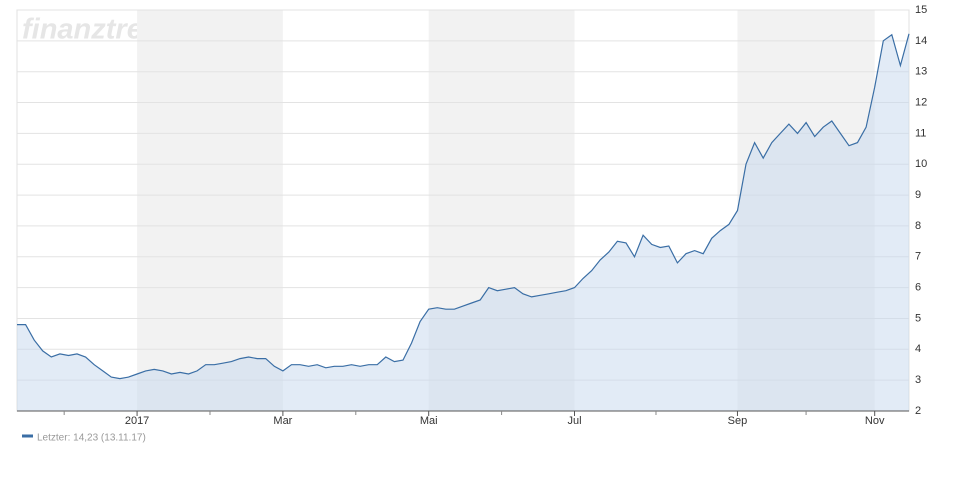 This screenshot has height=500, width=970. Describe the element at coordinates (918, 257) in the screenshot. I see `y-tick-label: 7` at that location.